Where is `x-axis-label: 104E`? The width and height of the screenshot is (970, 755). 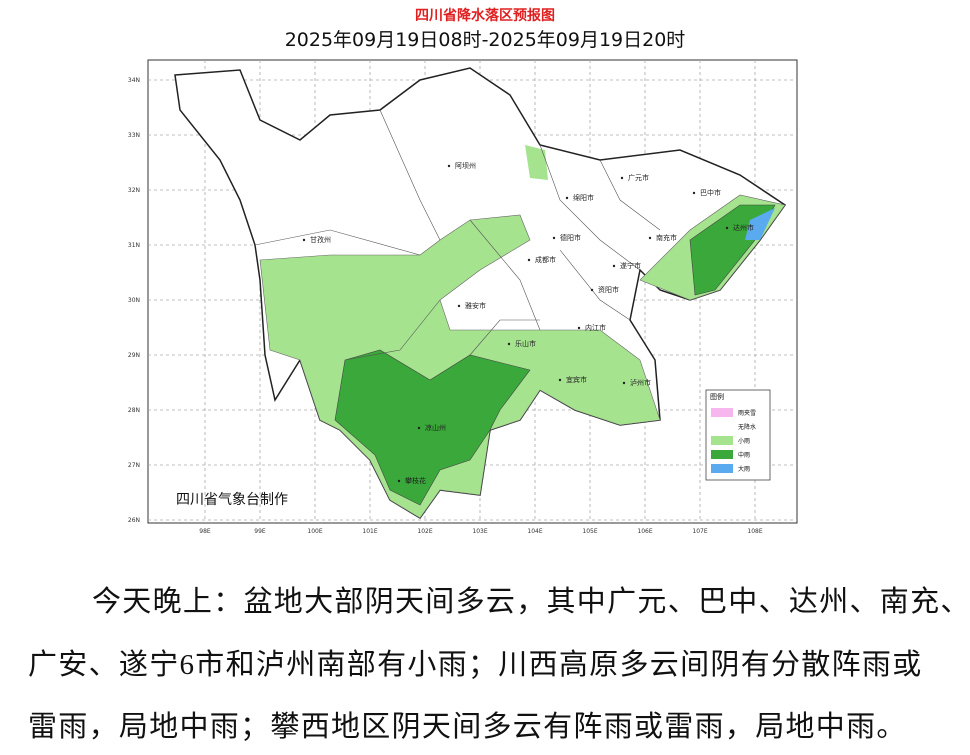 x-axis-label: 104E is located at coordinates (534, 531).